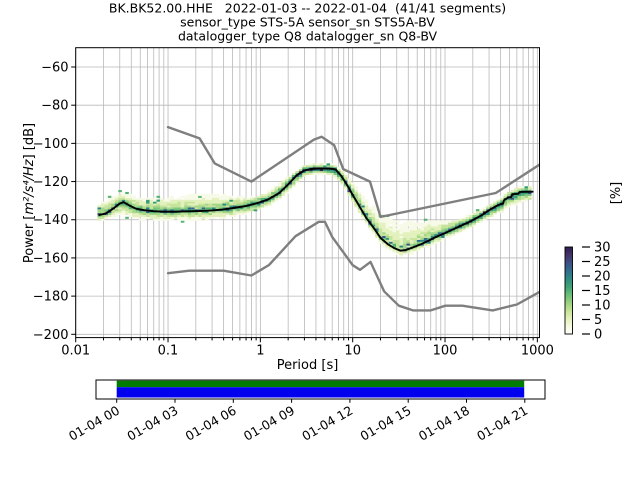  I want to click on timeline-date-label: 01-04 12, so click(327, 423).